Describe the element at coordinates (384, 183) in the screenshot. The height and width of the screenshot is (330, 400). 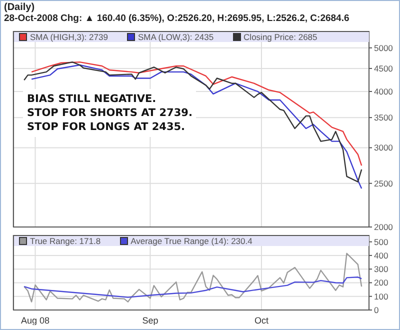
I see `y-tick-label: 2500` at that location.